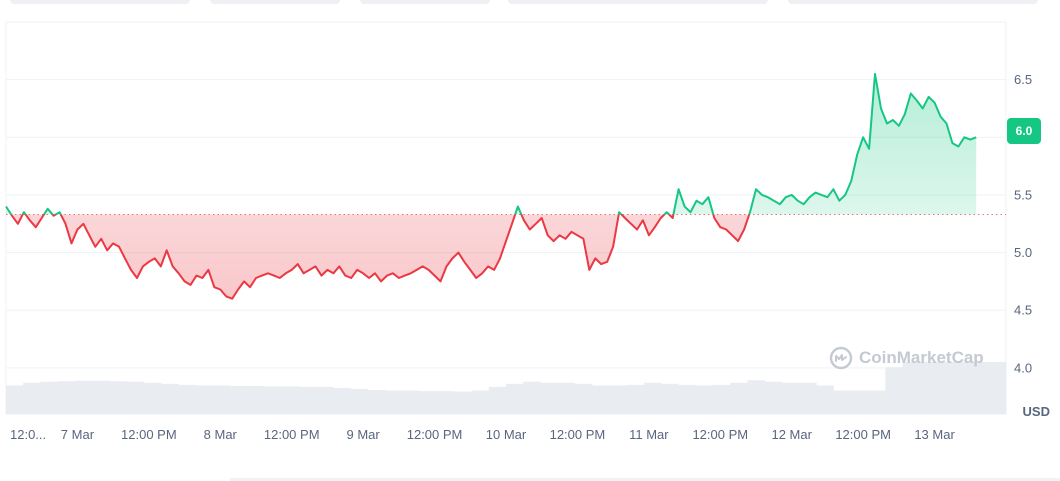  I want to click on watermark-text: CoinMarketCap, so click(921, 357).